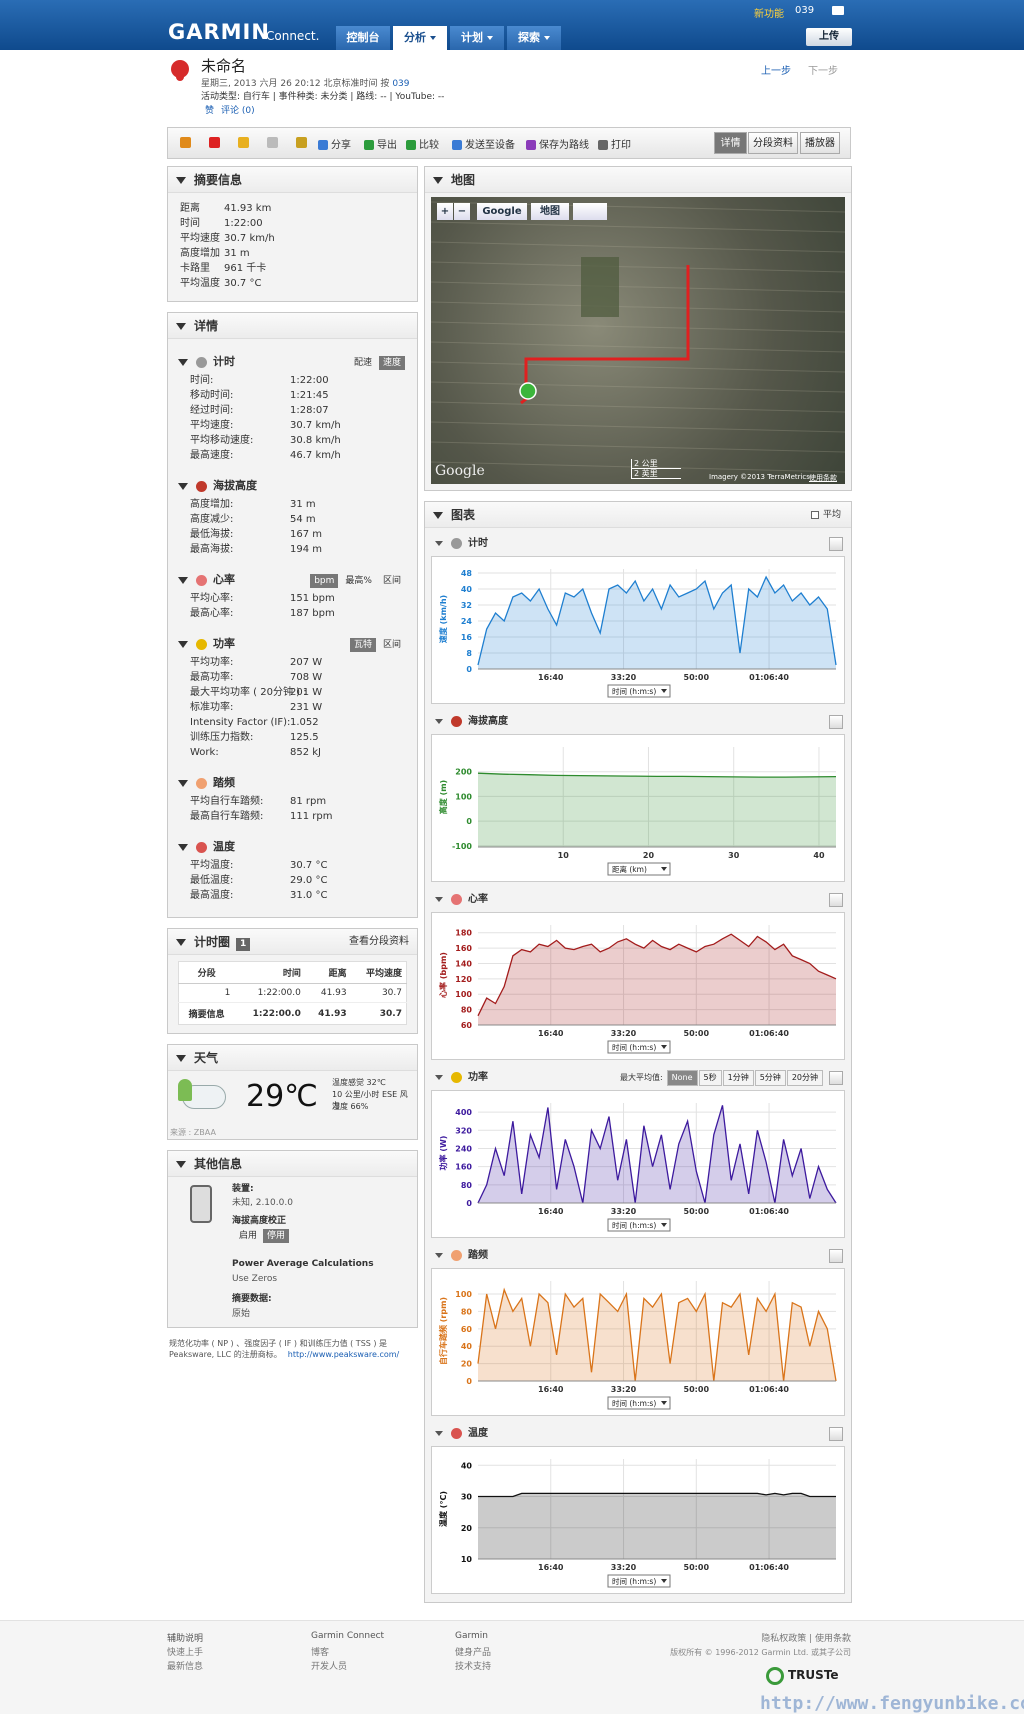 The image size is (1024, 1714). I want to click on footer-link: 开发人员, so click(329, 1667).